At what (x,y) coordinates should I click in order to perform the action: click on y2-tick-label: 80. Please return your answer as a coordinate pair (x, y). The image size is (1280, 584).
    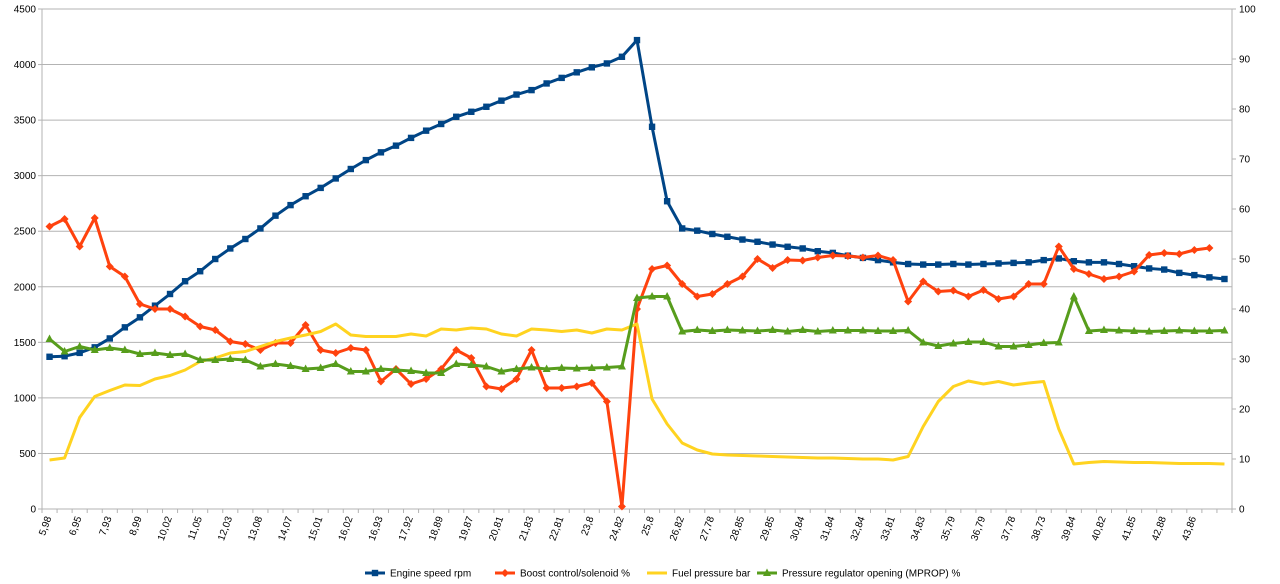
    Looking at the image, I should click on (1245, 110).